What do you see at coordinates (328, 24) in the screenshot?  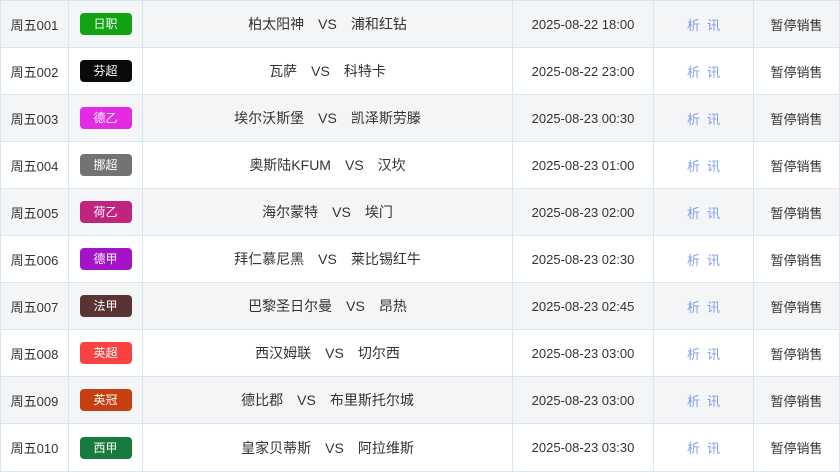 I see `match-cell: 柏太阳神 VS 浦和红钻` at bounding box center [328, 24].